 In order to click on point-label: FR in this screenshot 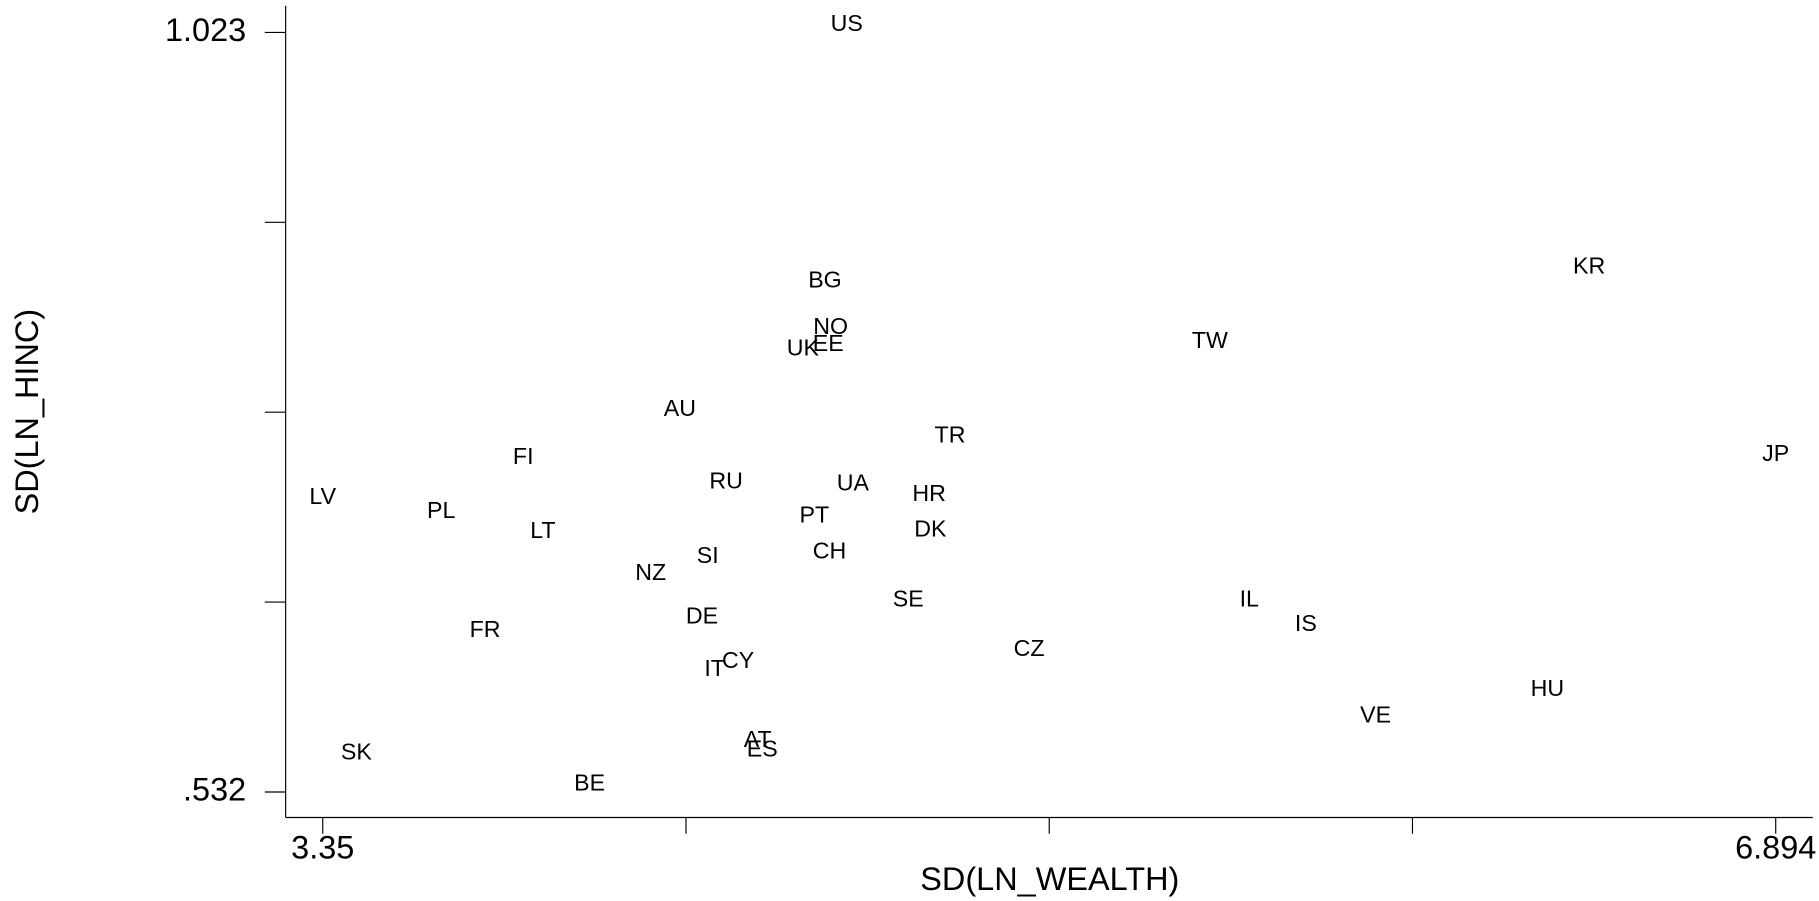, I will do `click(485, 629)`.